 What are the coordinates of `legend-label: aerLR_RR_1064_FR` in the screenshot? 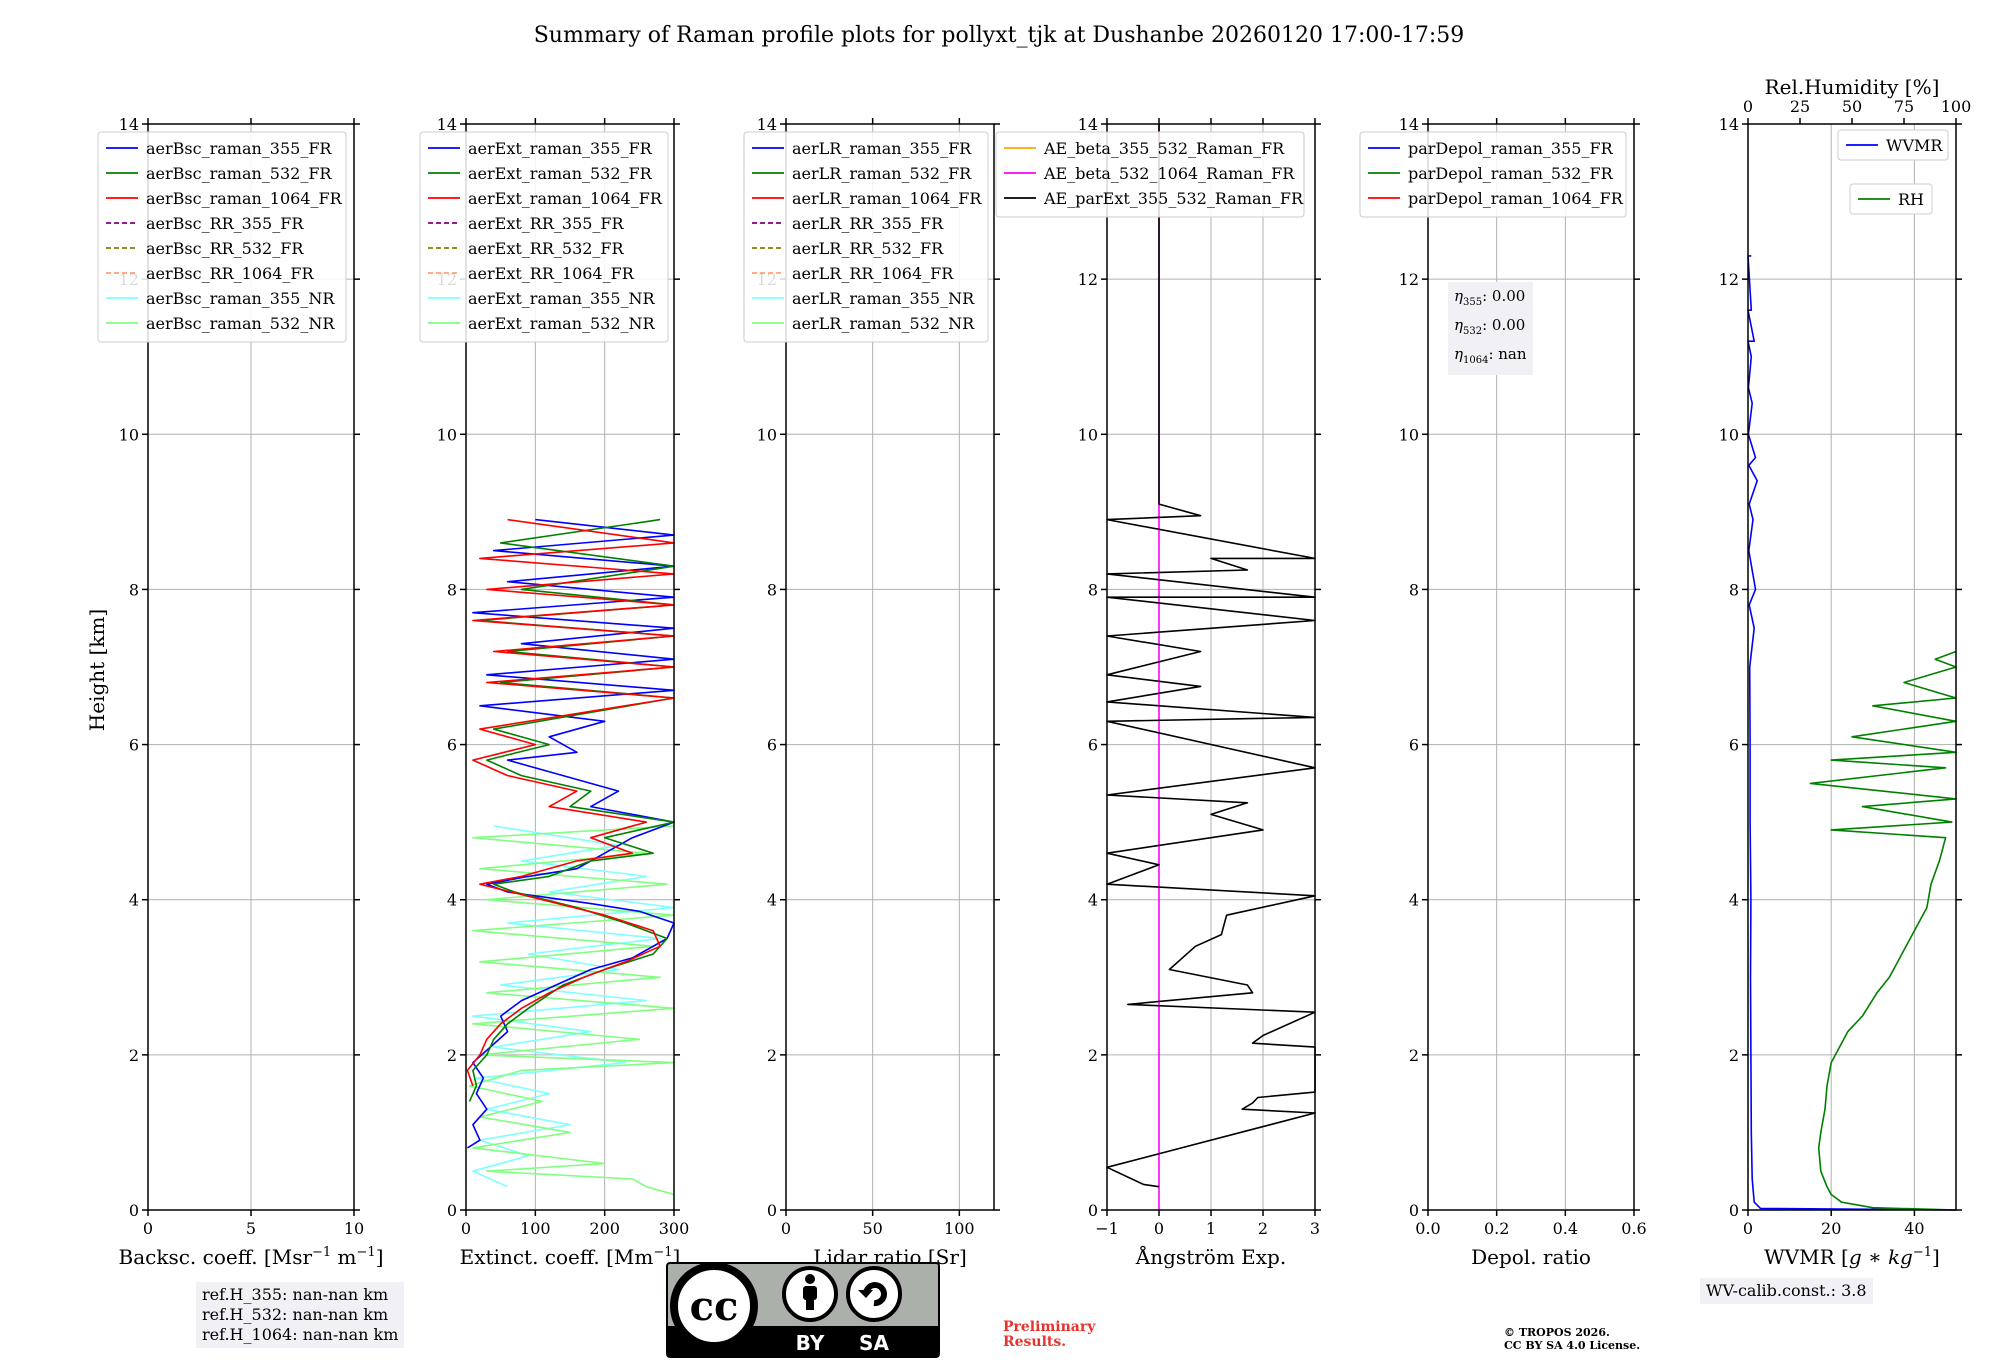 It's located at (873, 273).